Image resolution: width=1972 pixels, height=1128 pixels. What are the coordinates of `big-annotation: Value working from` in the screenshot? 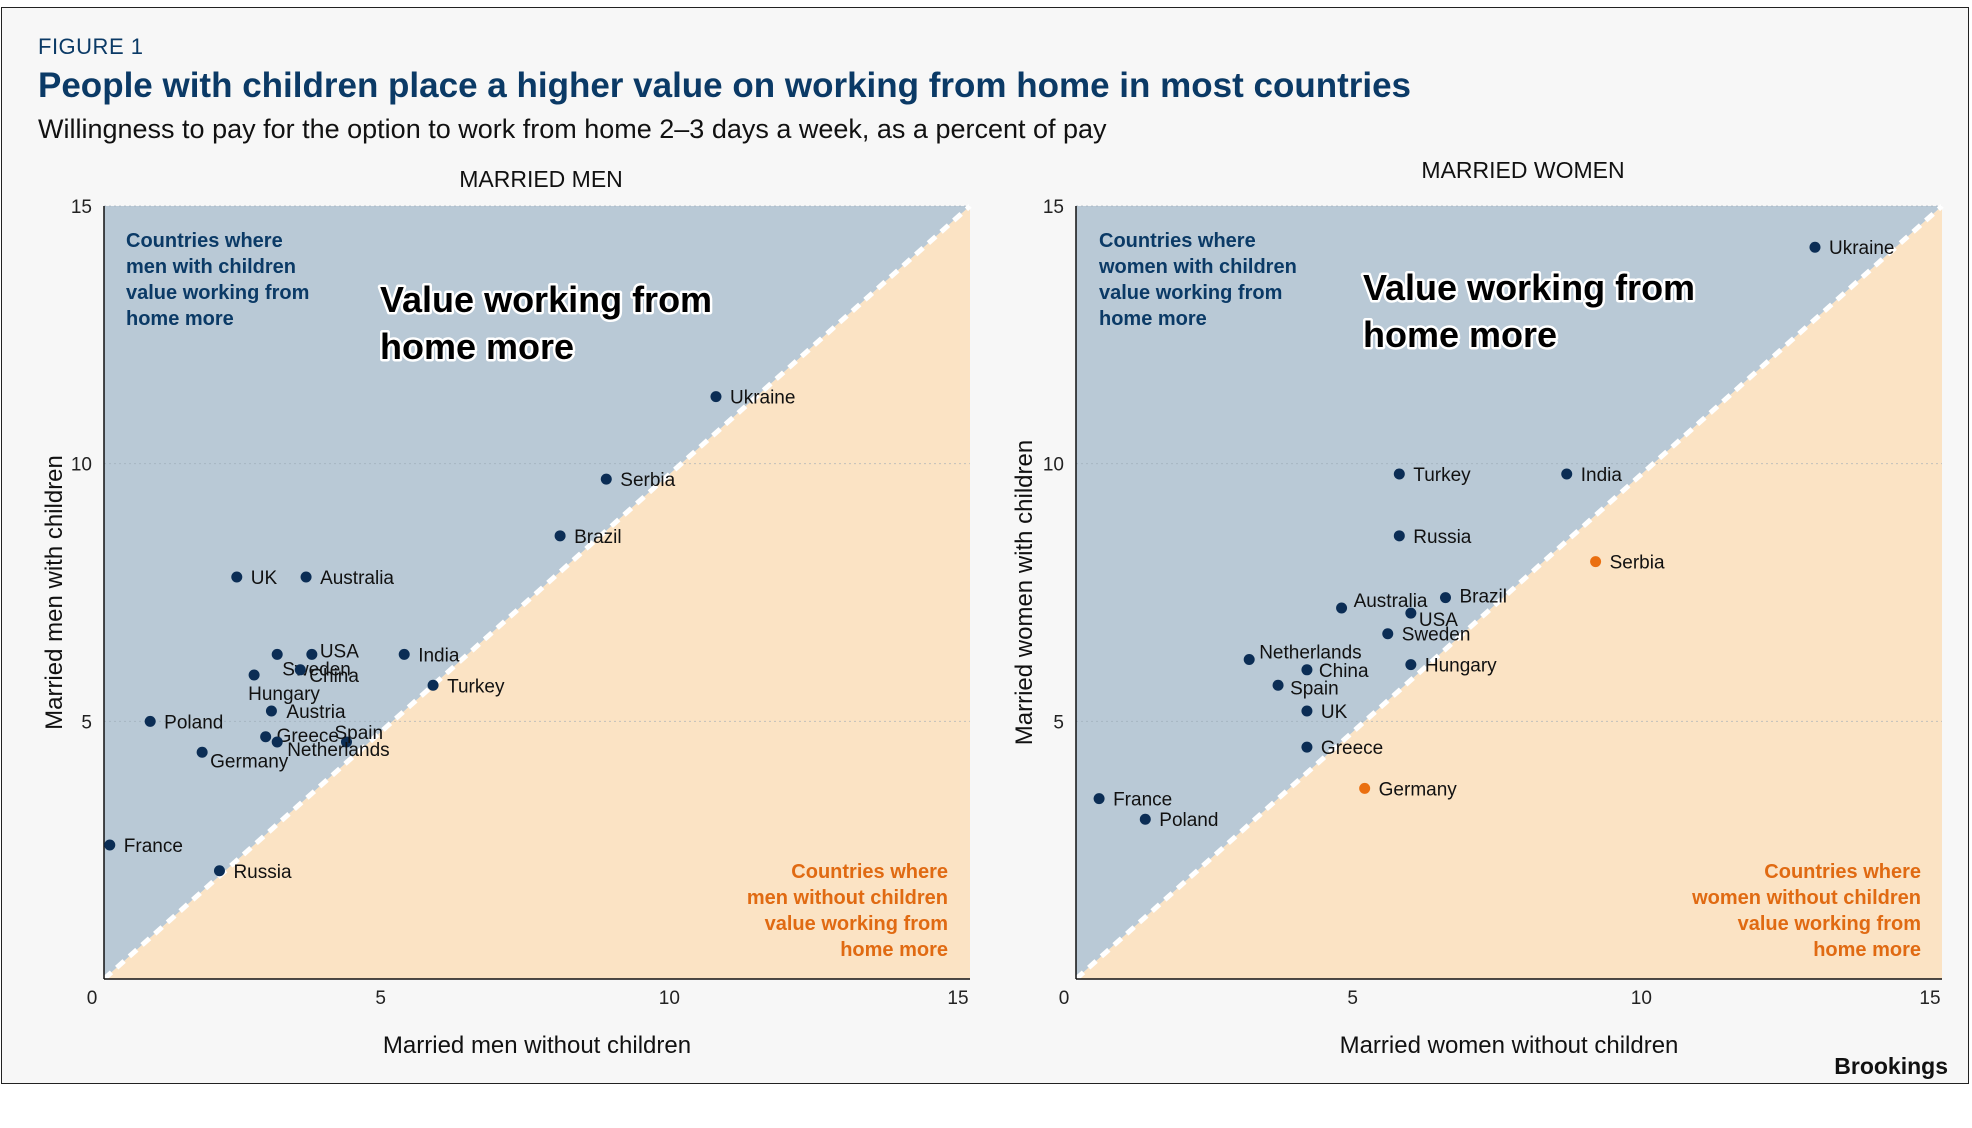 It's located at (1529, 287).